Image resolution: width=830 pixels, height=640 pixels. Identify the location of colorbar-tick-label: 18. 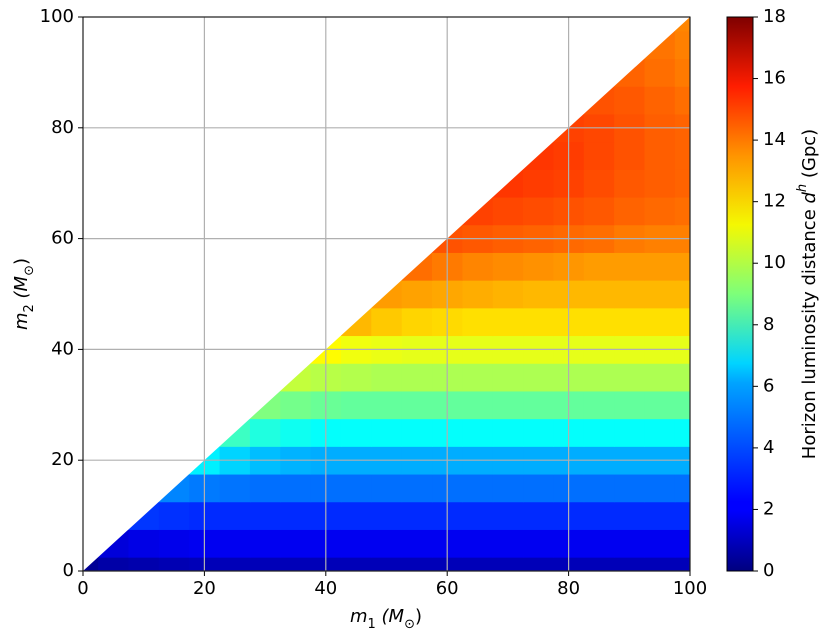
(774, 16).